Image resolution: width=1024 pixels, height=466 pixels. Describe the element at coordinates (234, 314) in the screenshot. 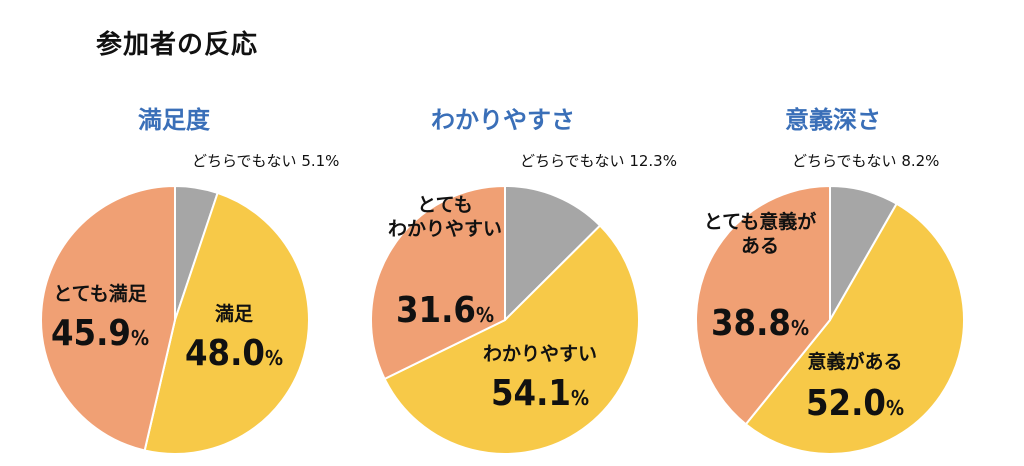

I see `slice-label-0-1: 満足` at that location.